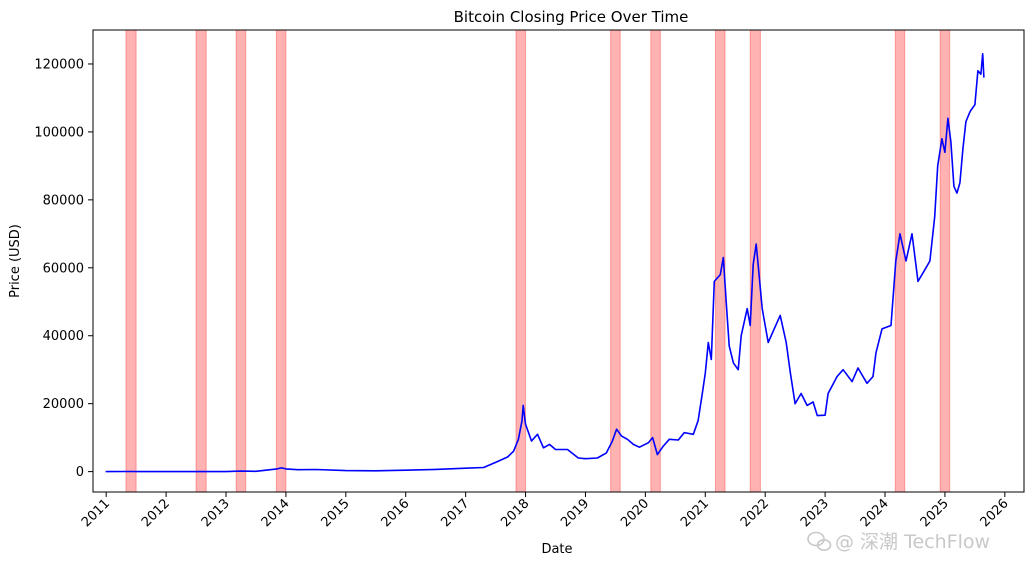 The height and width of the screenshot is (566, 1032). Describe the element at coordinates (59, 64) in the screenshot. I see `y-tick-label: 120000` at that location.